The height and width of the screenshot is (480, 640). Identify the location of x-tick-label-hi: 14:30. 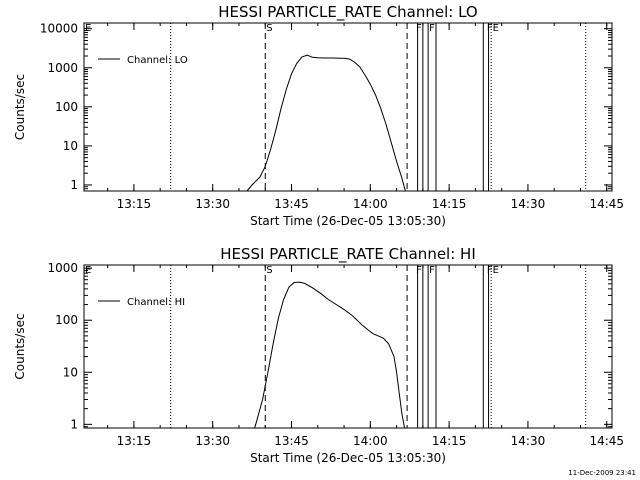
(528, 441).